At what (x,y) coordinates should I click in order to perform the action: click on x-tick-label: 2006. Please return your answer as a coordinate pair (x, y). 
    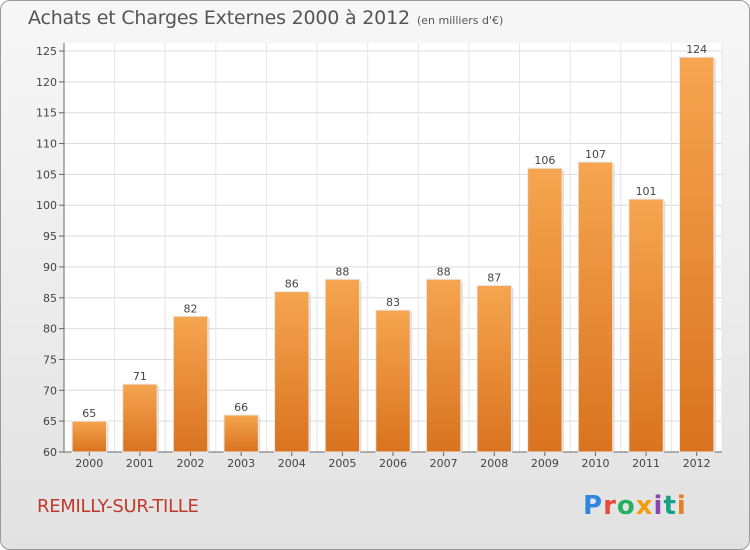
    Looking at the image, I should click on (393, 463).